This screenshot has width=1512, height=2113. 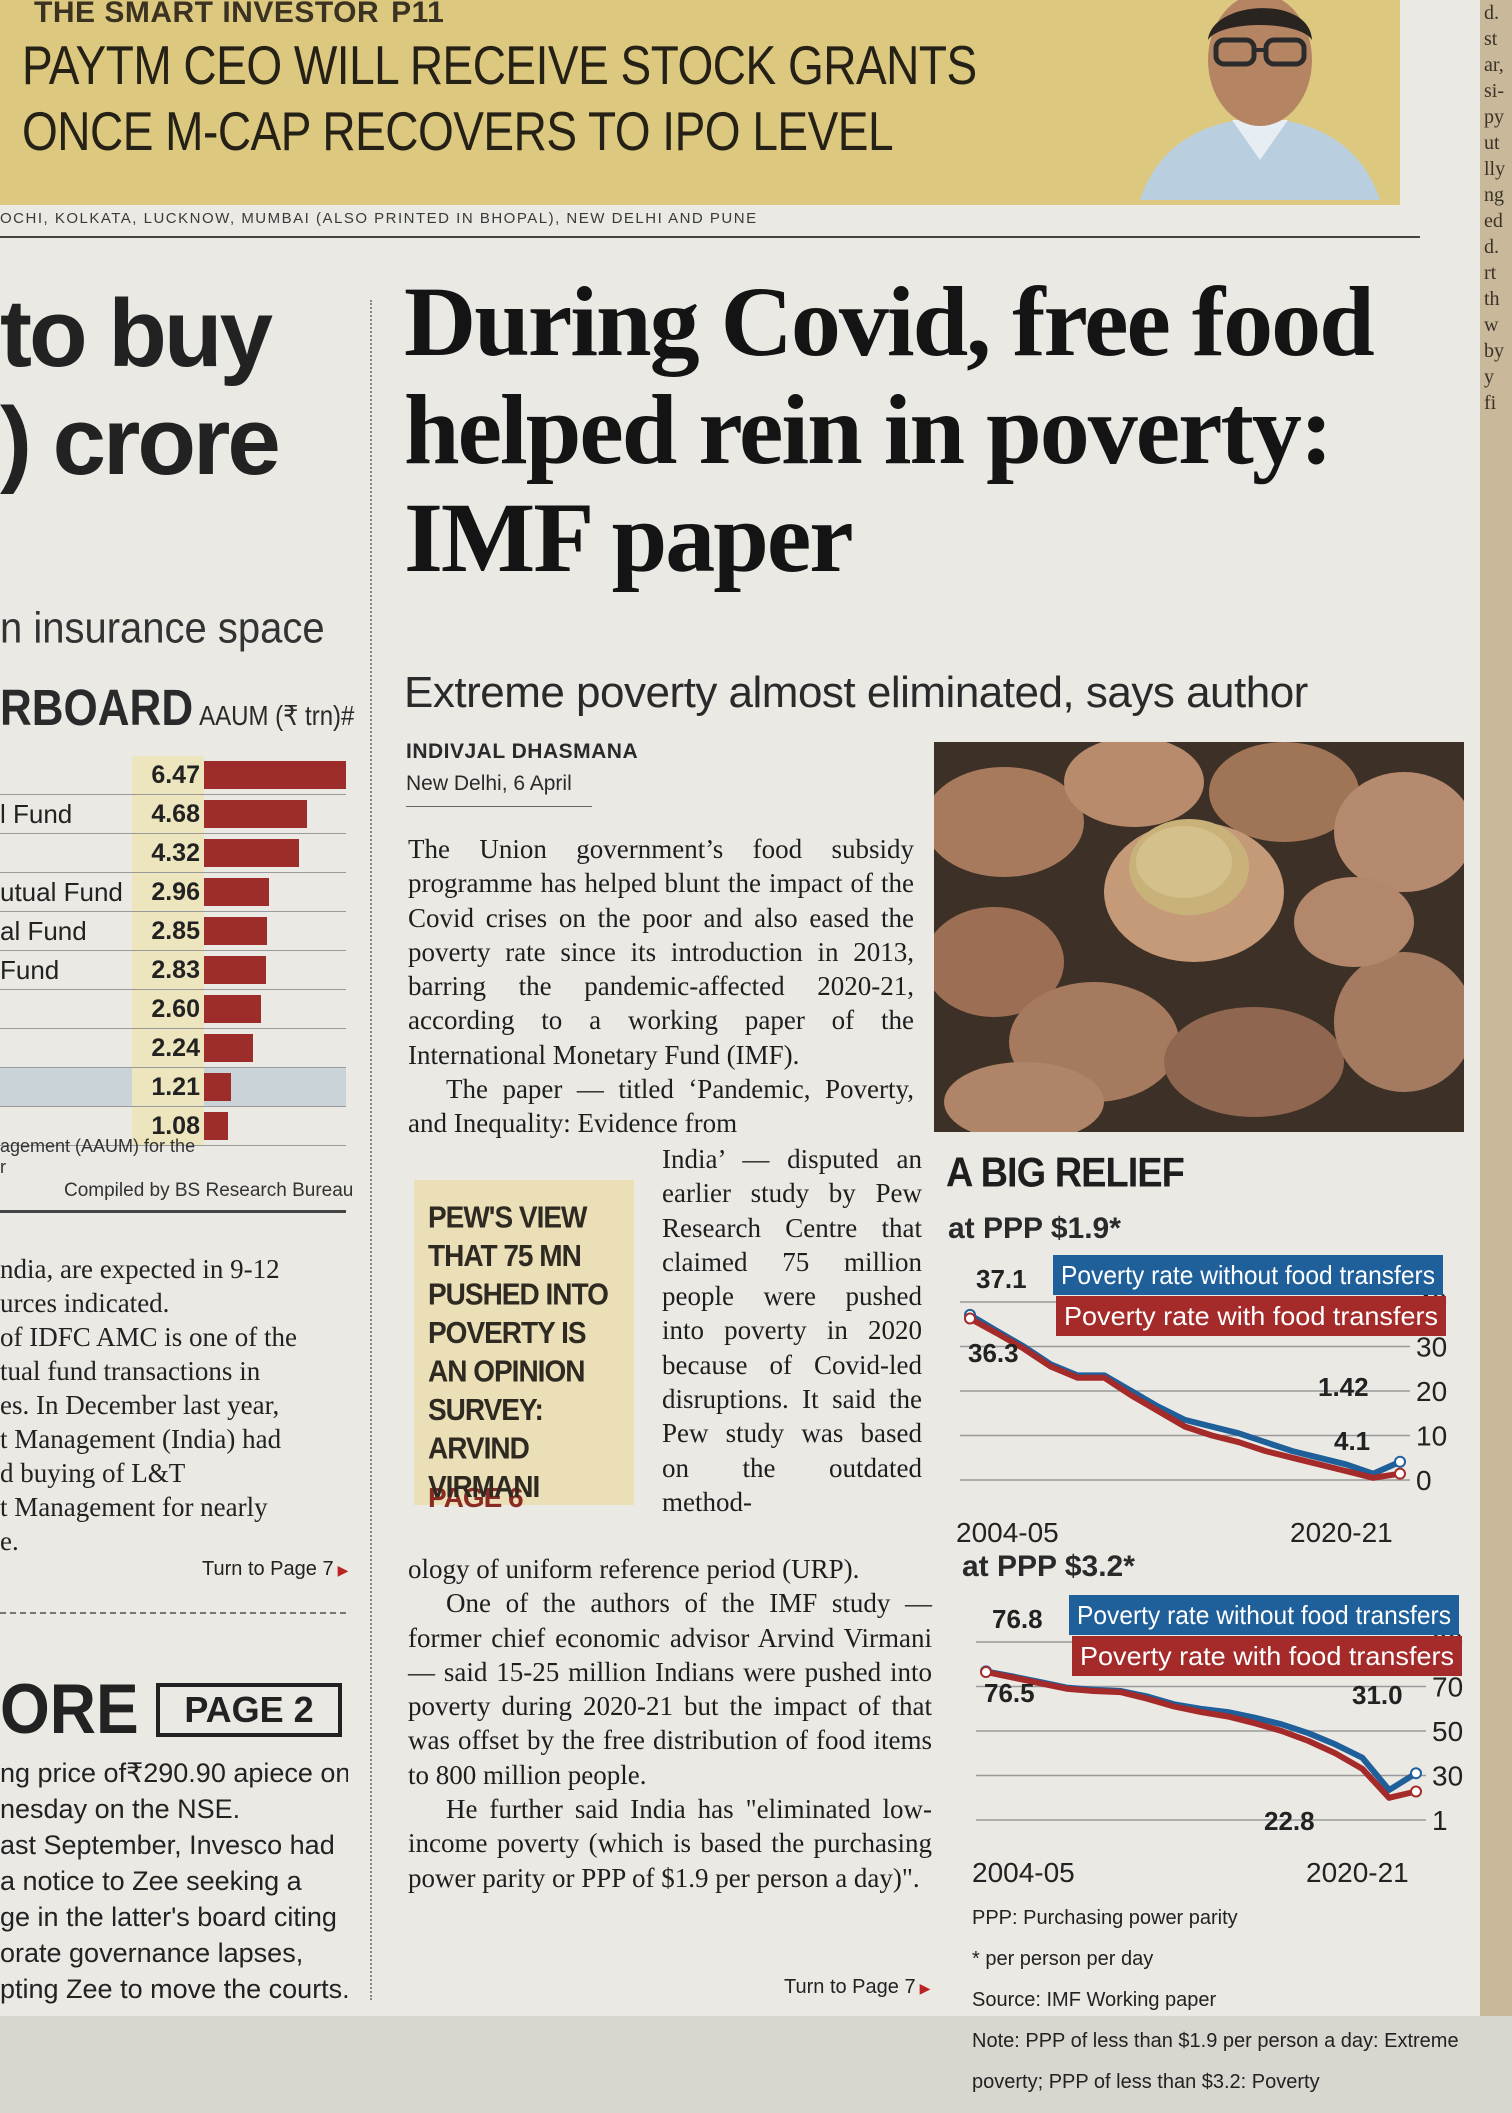 What do you see at coordinates (268, 1569) in the screenshot?
I see `left-turn-label: Turn to Page 7` at bounding box center [268, 1569].